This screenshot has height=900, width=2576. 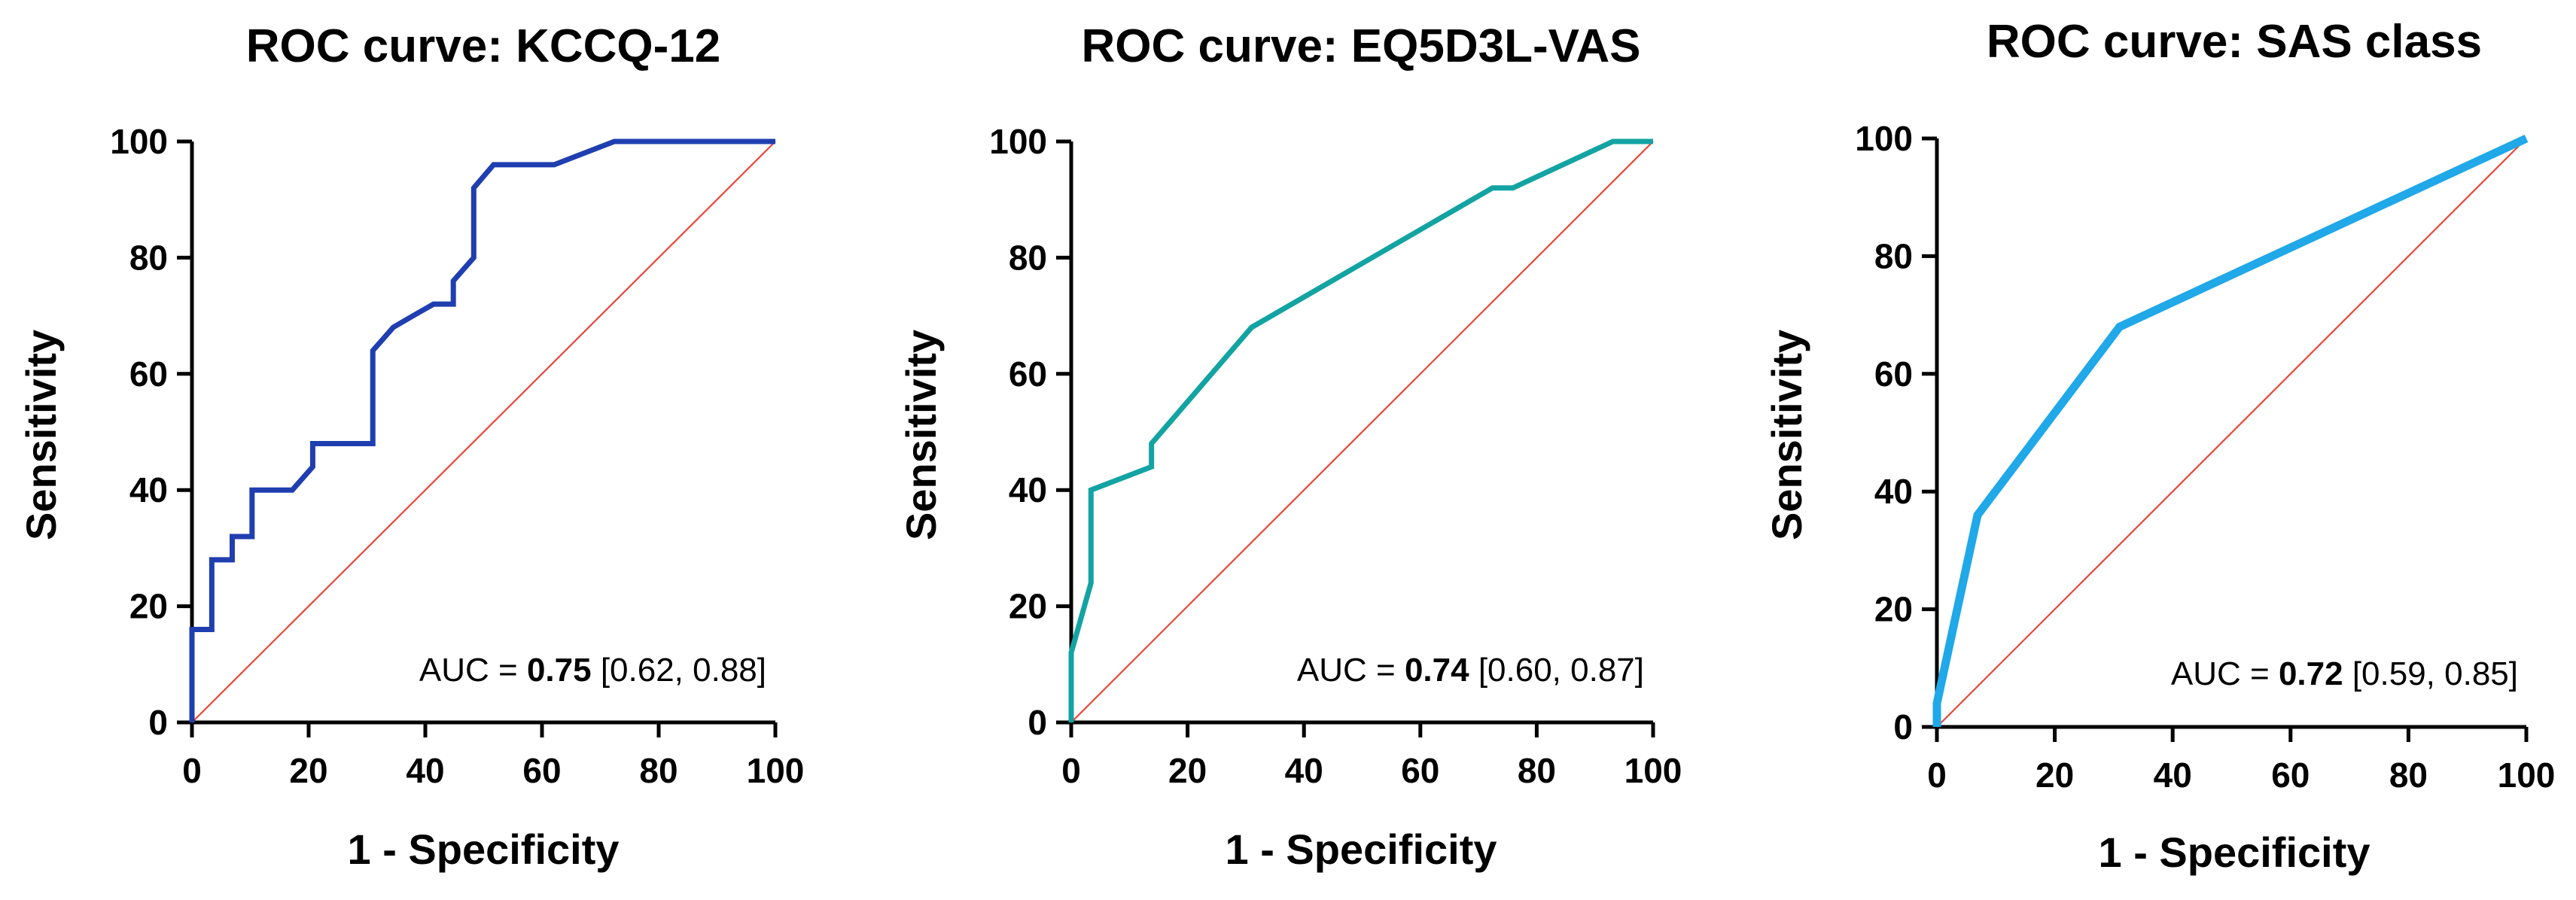 I want to click on auc-annotation: AUC = 0.72 [0.59, 0.85], so click(x=2344, y=673).